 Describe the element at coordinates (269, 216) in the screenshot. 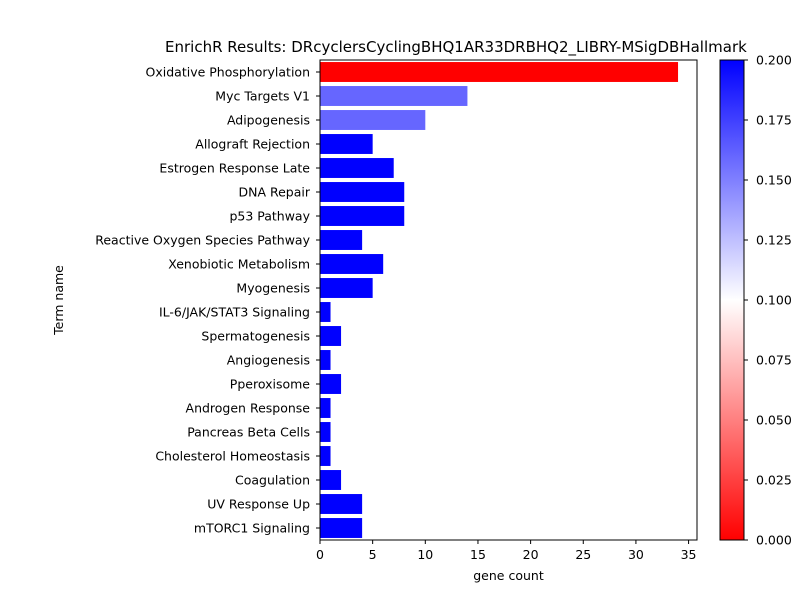

I see `y-tick-label: p53 Pathway` at that location.